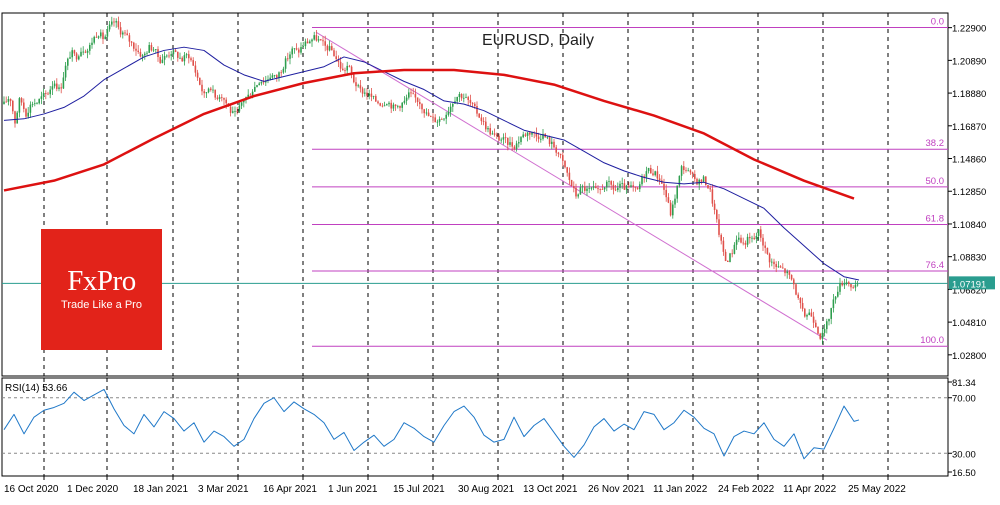  I want to click on y-tick-label: 1.18880, so click(969, 94).